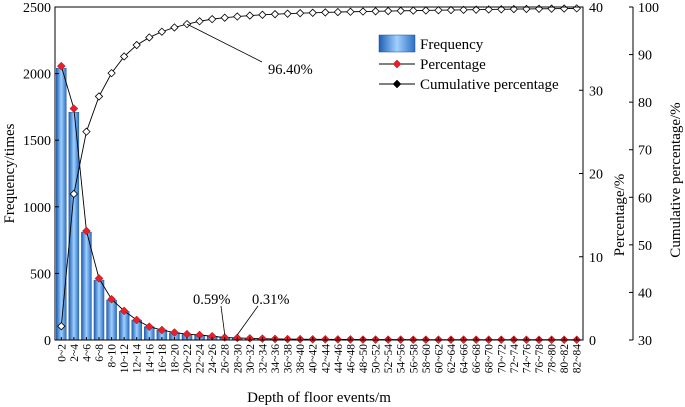 Image resolution: width=685 pixels, height=407 pixels. I want to click on x-tick-label: 66~68, so click(477, 358).